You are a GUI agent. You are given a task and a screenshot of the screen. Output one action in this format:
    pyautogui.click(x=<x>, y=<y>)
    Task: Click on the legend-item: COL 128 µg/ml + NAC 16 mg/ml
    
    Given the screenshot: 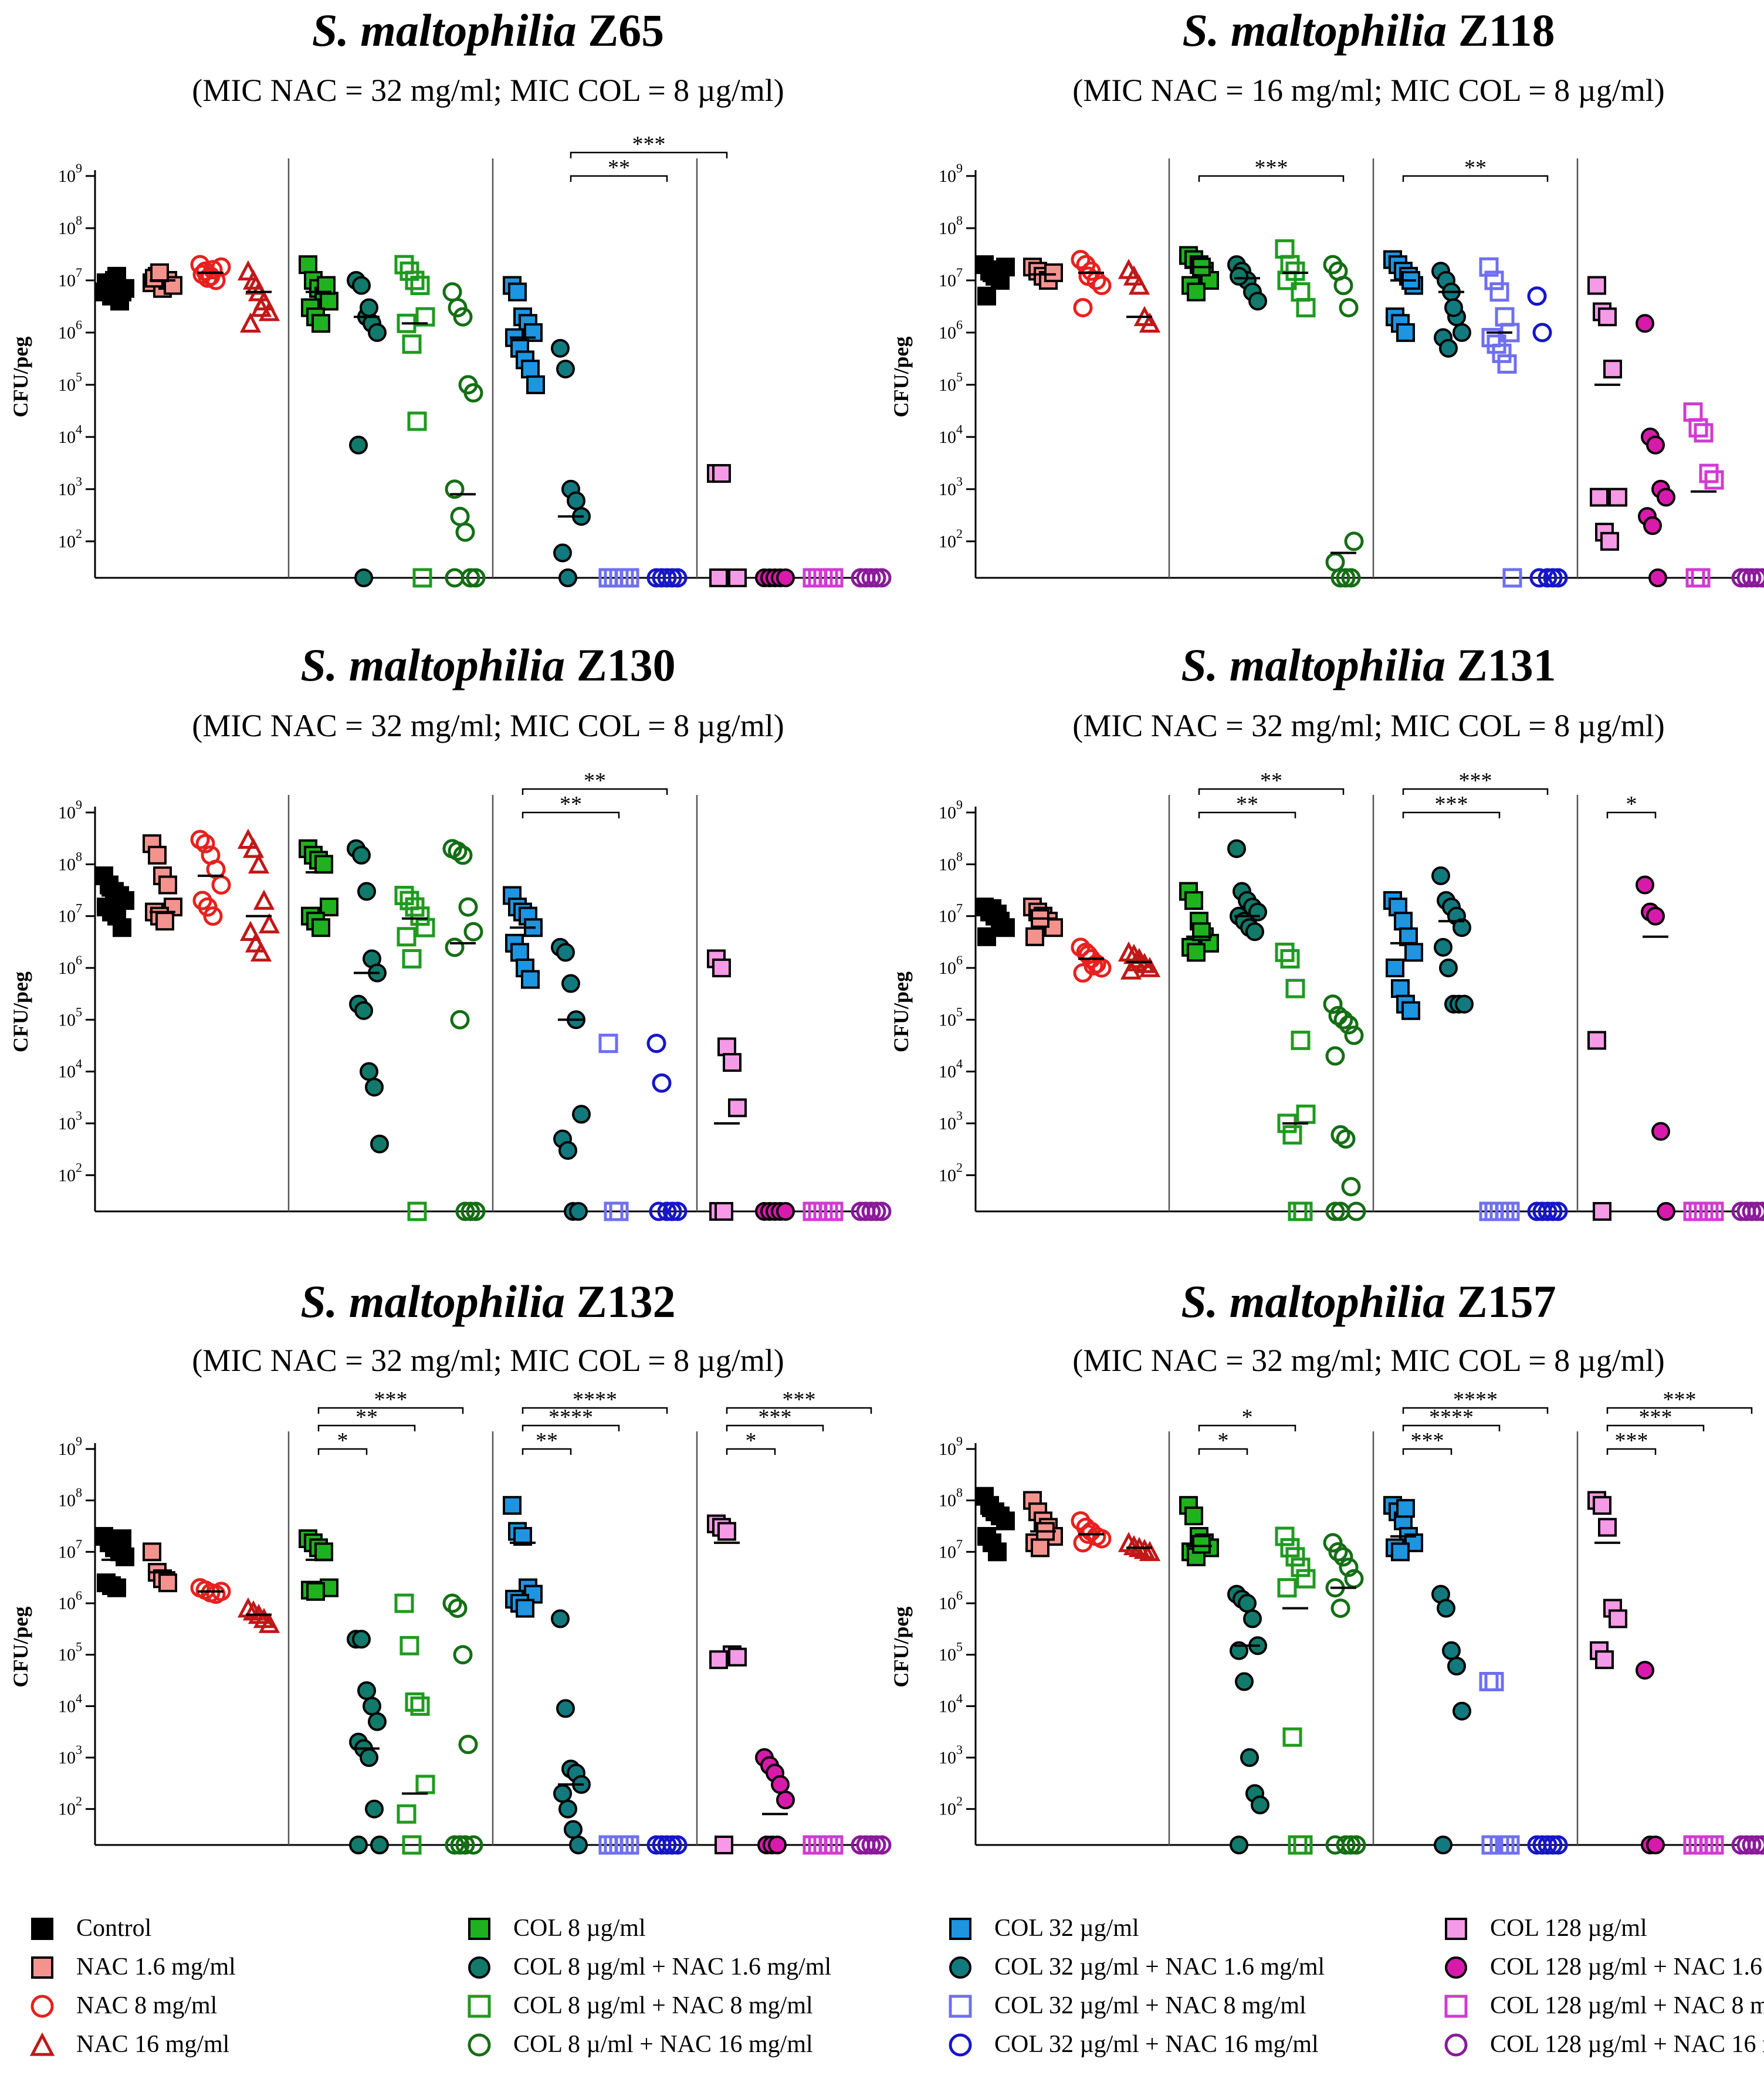 What is the action you would take?
    pyautogui.click(x=1604, y=2044)
    